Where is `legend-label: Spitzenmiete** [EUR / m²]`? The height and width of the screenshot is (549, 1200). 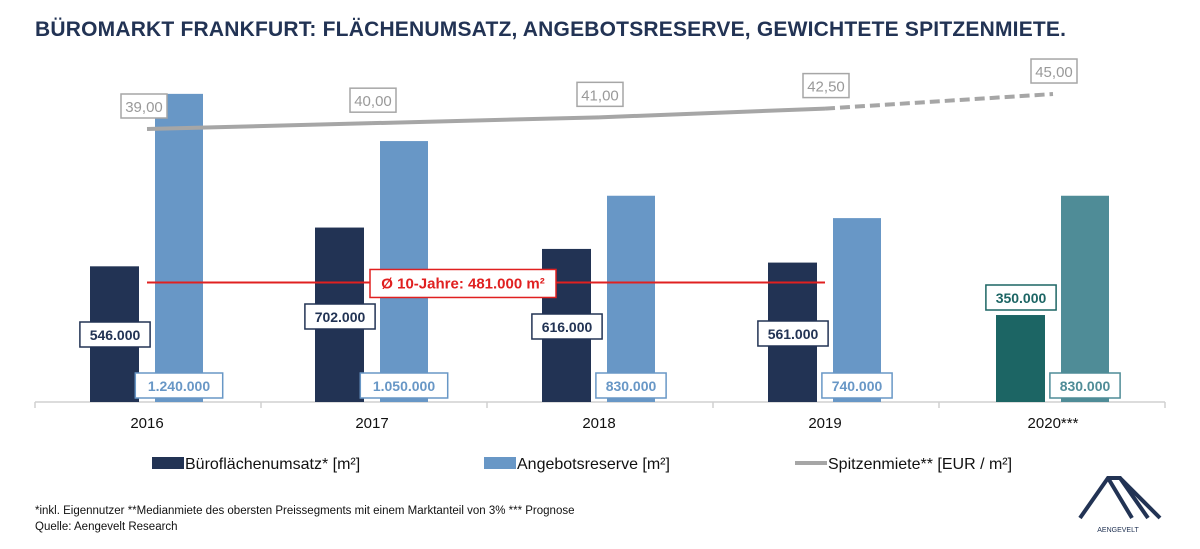
legend-label: Spitzenmiete** [EUR / m²] is located at coordinates (920, 464).